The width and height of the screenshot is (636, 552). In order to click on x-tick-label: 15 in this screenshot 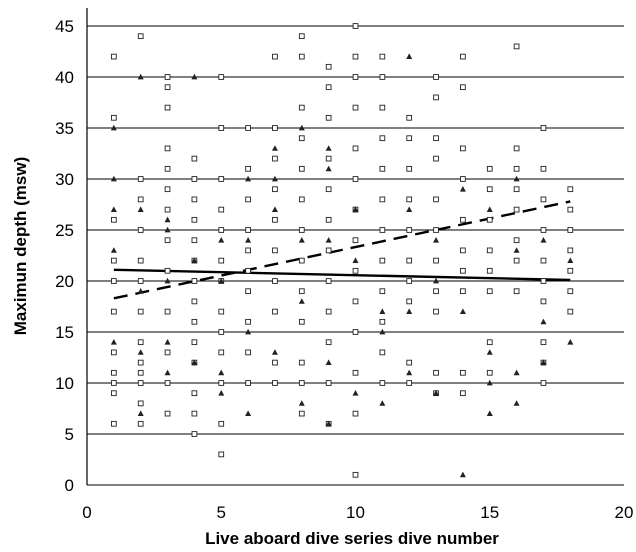, I will do `click(489, 512)`.